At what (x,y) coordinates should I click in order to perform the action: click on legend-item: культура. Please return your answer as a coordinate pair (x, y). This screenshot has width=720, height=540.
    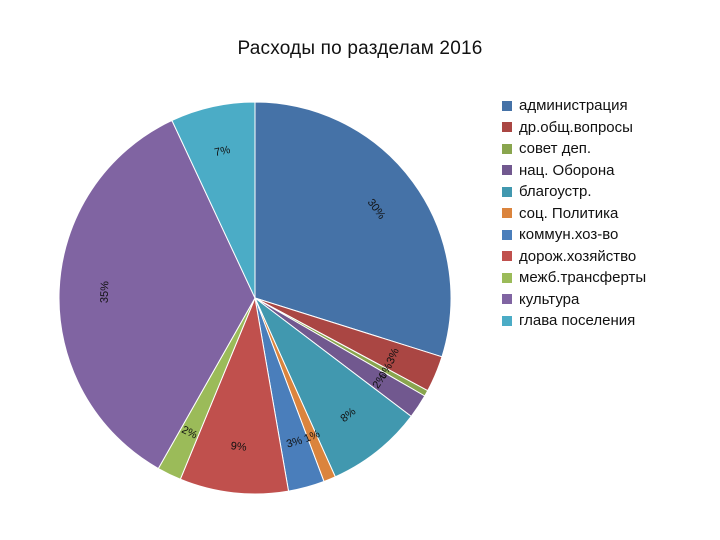
    Looking at the image, I should click on (574, 300).